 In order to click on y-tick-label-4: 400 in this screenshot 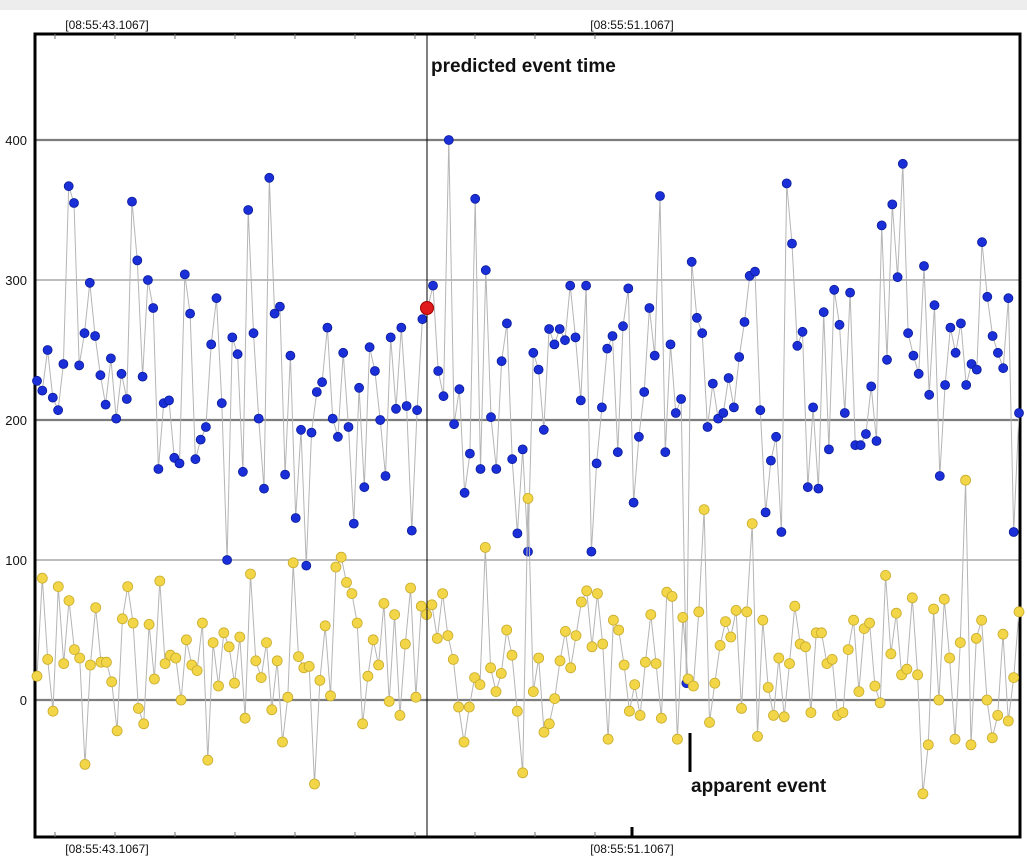, I will do `click(16, 140)`.